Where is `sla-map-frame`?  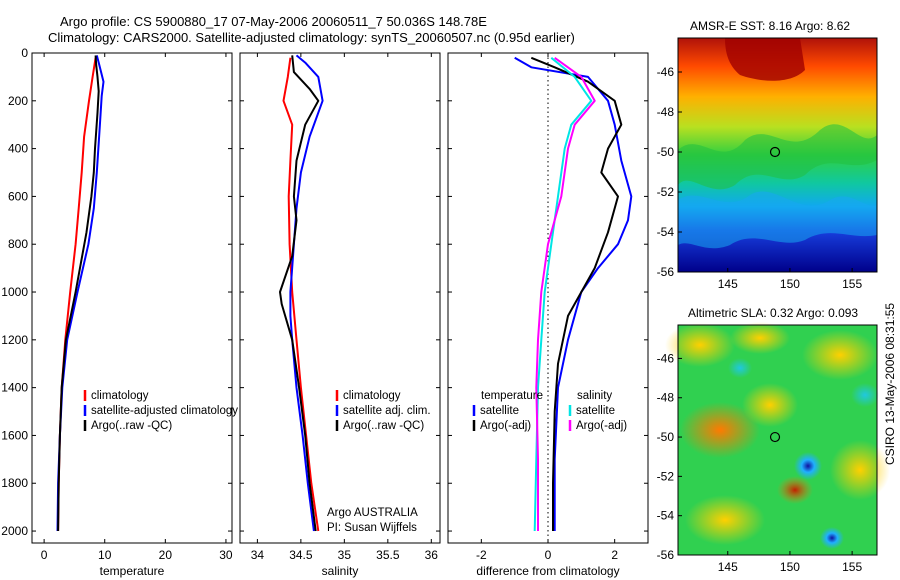
sla-map-frame is located at coordinates (777, 440).